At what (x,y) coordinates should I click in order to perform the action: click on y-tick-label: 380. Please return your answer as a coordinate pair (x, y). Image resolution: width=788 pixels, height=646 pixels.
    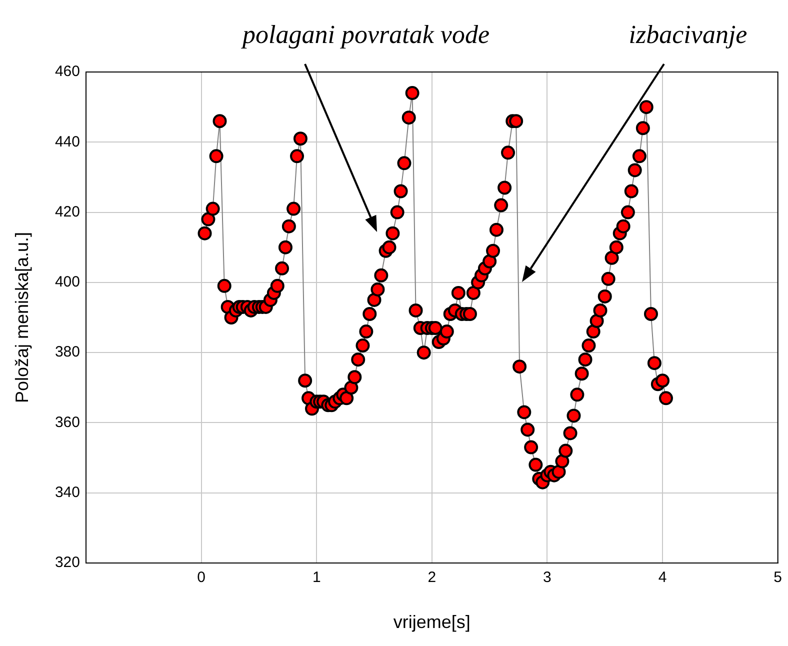
    Looking at the image, I should click on (67, 352).